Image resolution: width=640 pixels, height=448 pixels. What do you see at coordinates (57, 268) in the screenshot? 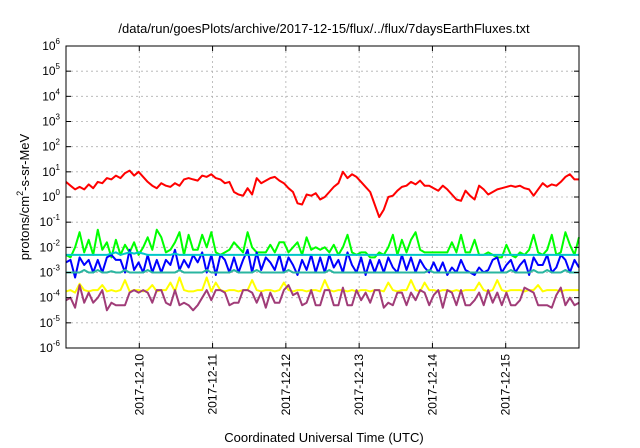
I see `y-tick-exp: -3` at bounding box center [57, 268].